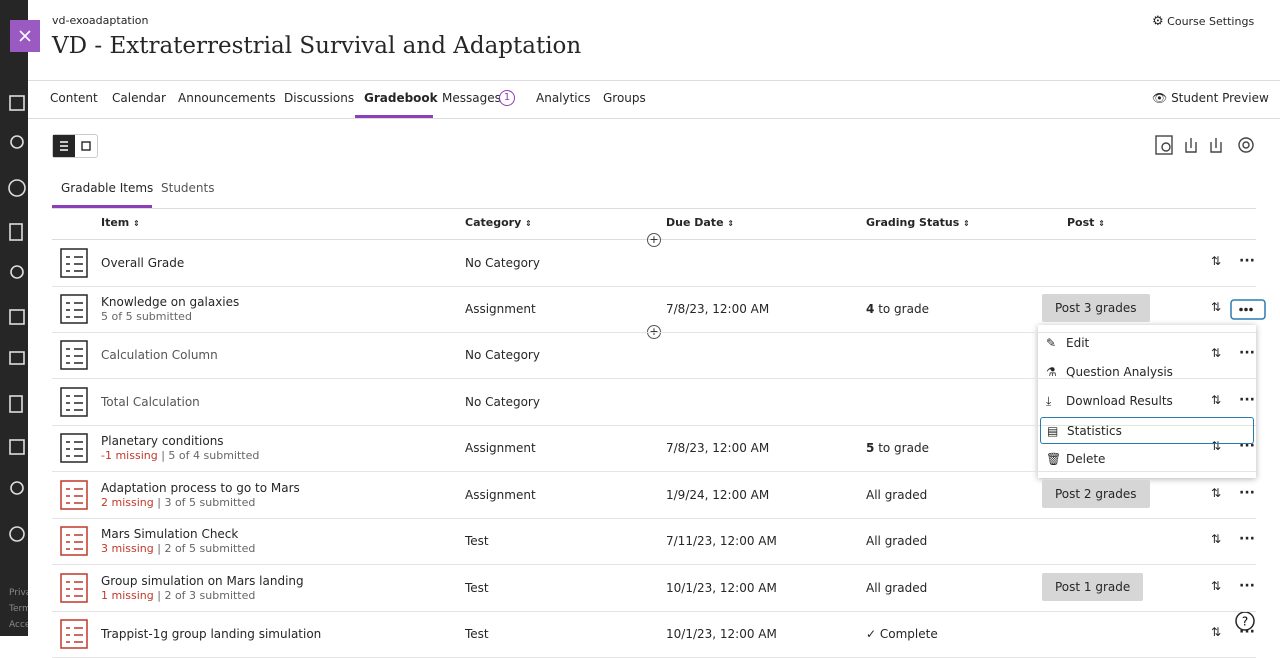  What do you see at coordinates (1086, 222) in the screenshot?
I see `column-header: Post ⇕` at bounding box center [1086, 222].